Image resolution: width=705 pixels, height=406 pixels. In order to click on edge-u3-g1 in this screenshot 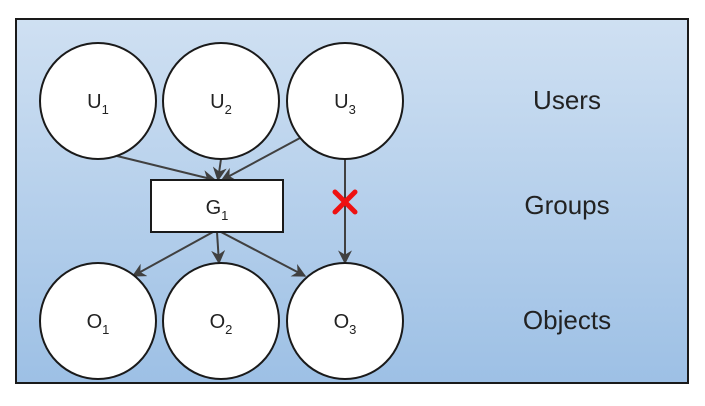, I will do `click(260, 159)`.